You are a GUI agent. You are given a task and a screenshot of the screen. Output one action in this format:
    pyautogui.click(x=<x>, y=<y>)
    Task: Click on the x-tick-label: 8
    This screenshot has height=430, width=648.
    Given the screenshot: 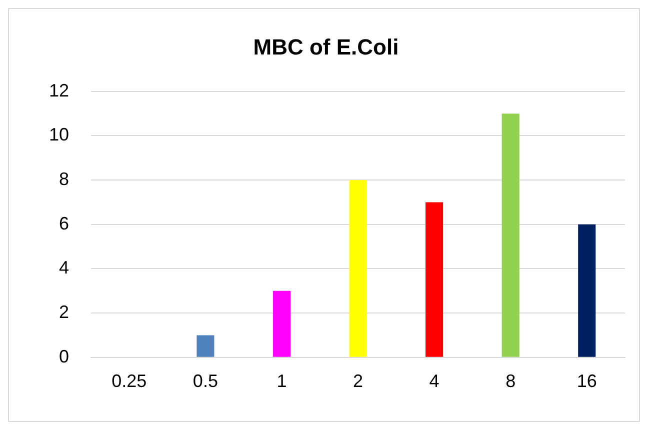 What is the action you would take?
    pyautogui.click(x=511, y=381)
    